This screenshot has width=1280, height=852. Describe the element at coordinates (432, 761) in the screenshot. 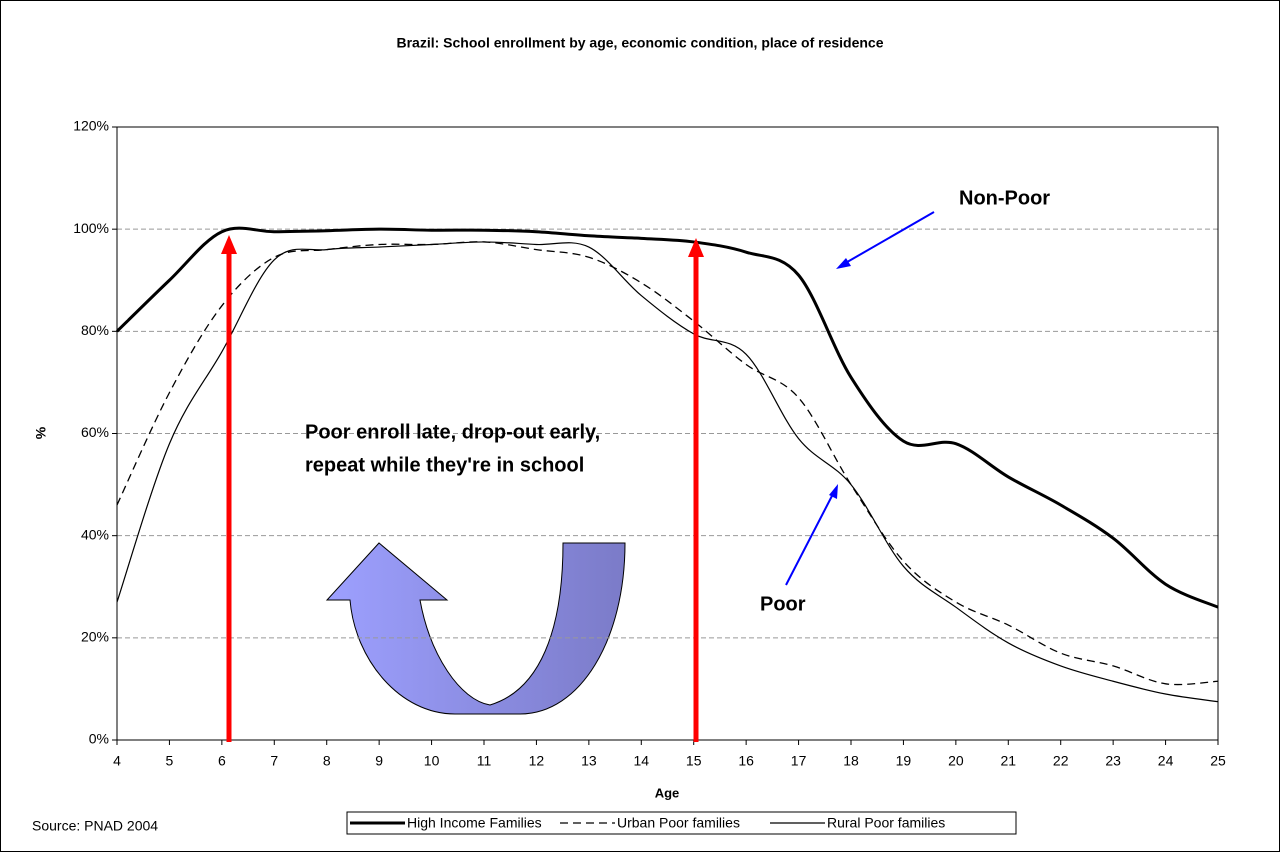

I see `x-tick-label: 10` at that location.